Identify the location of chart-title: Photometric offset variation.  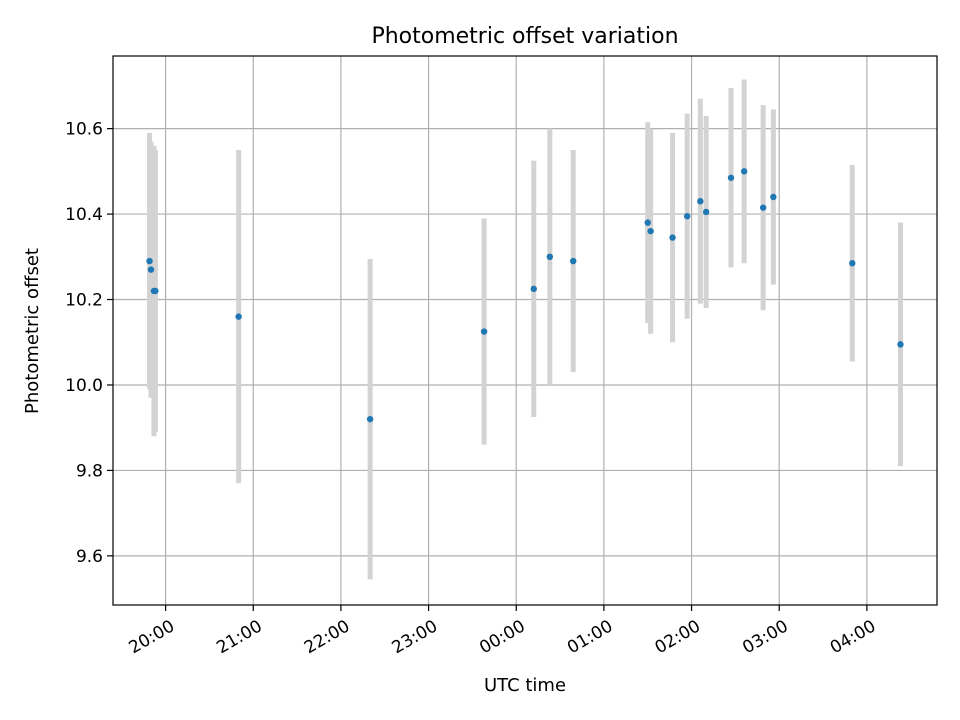
(524, 36).